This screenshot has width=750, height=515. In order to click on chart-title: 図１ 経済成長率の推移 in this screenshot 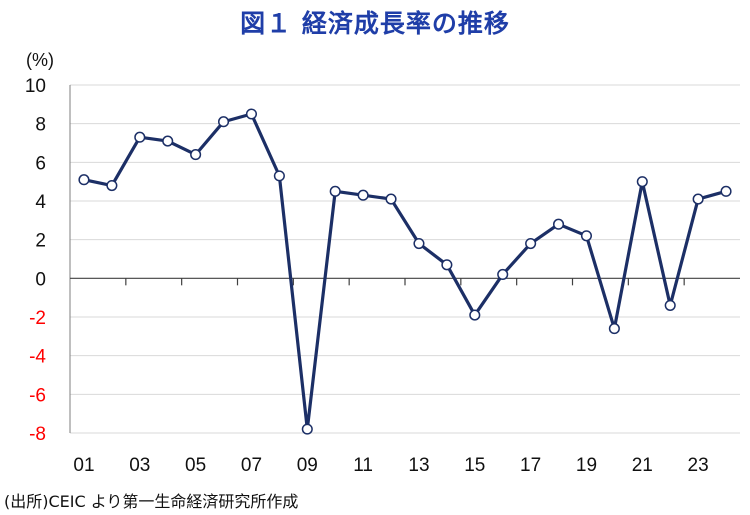, I will do `click(375, 23)`.